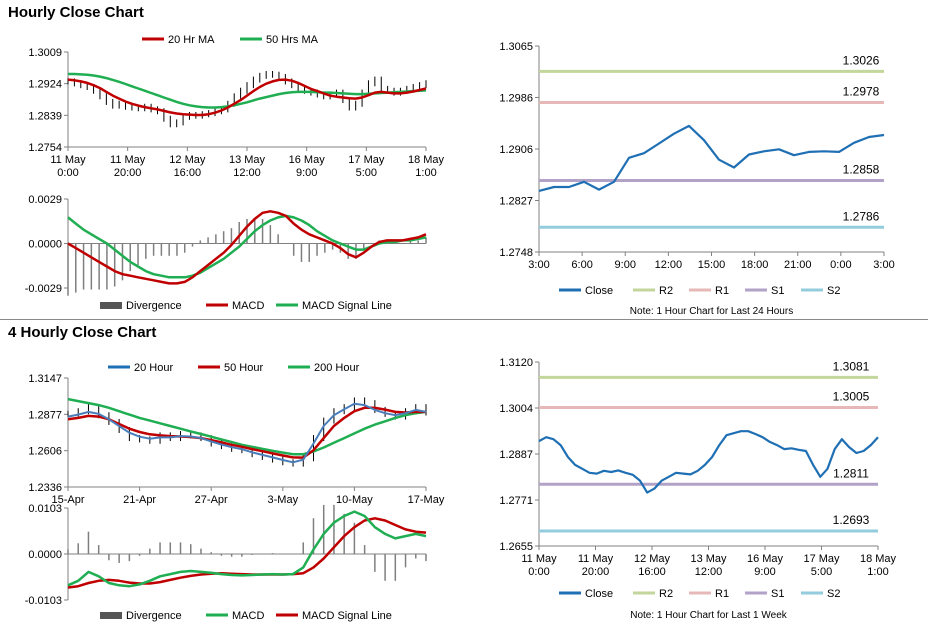 This screenshot has width=928, height=638. What do you see at coordinates (67, 500) in the screenshot?
I see `four-hourly-price-xtick-label: 15-Apr` at bounding box center [67, 500].